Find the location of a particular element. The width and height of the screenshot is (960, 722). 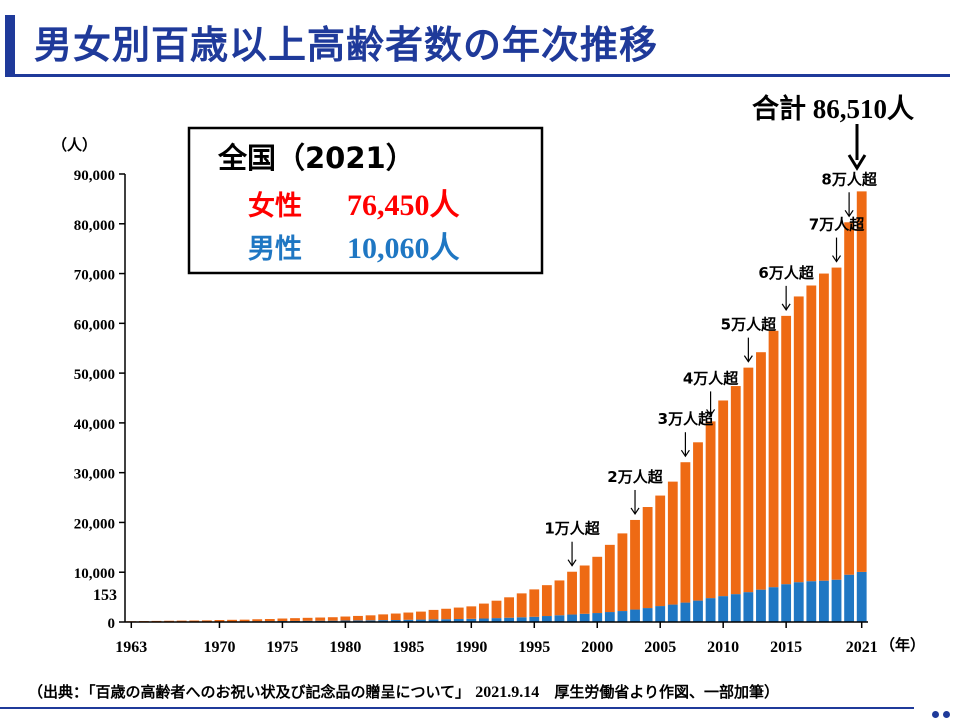

milestone-label: 2万人超 is located at coordinates (635, 477).